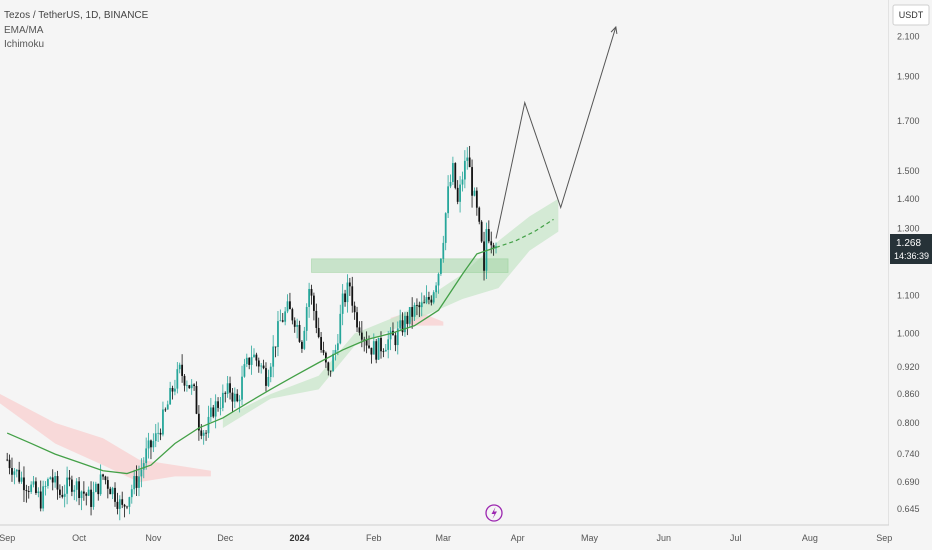 This screenshot has height=550, width=932. I want to click on currency-label: USDT, so click(911, 15).